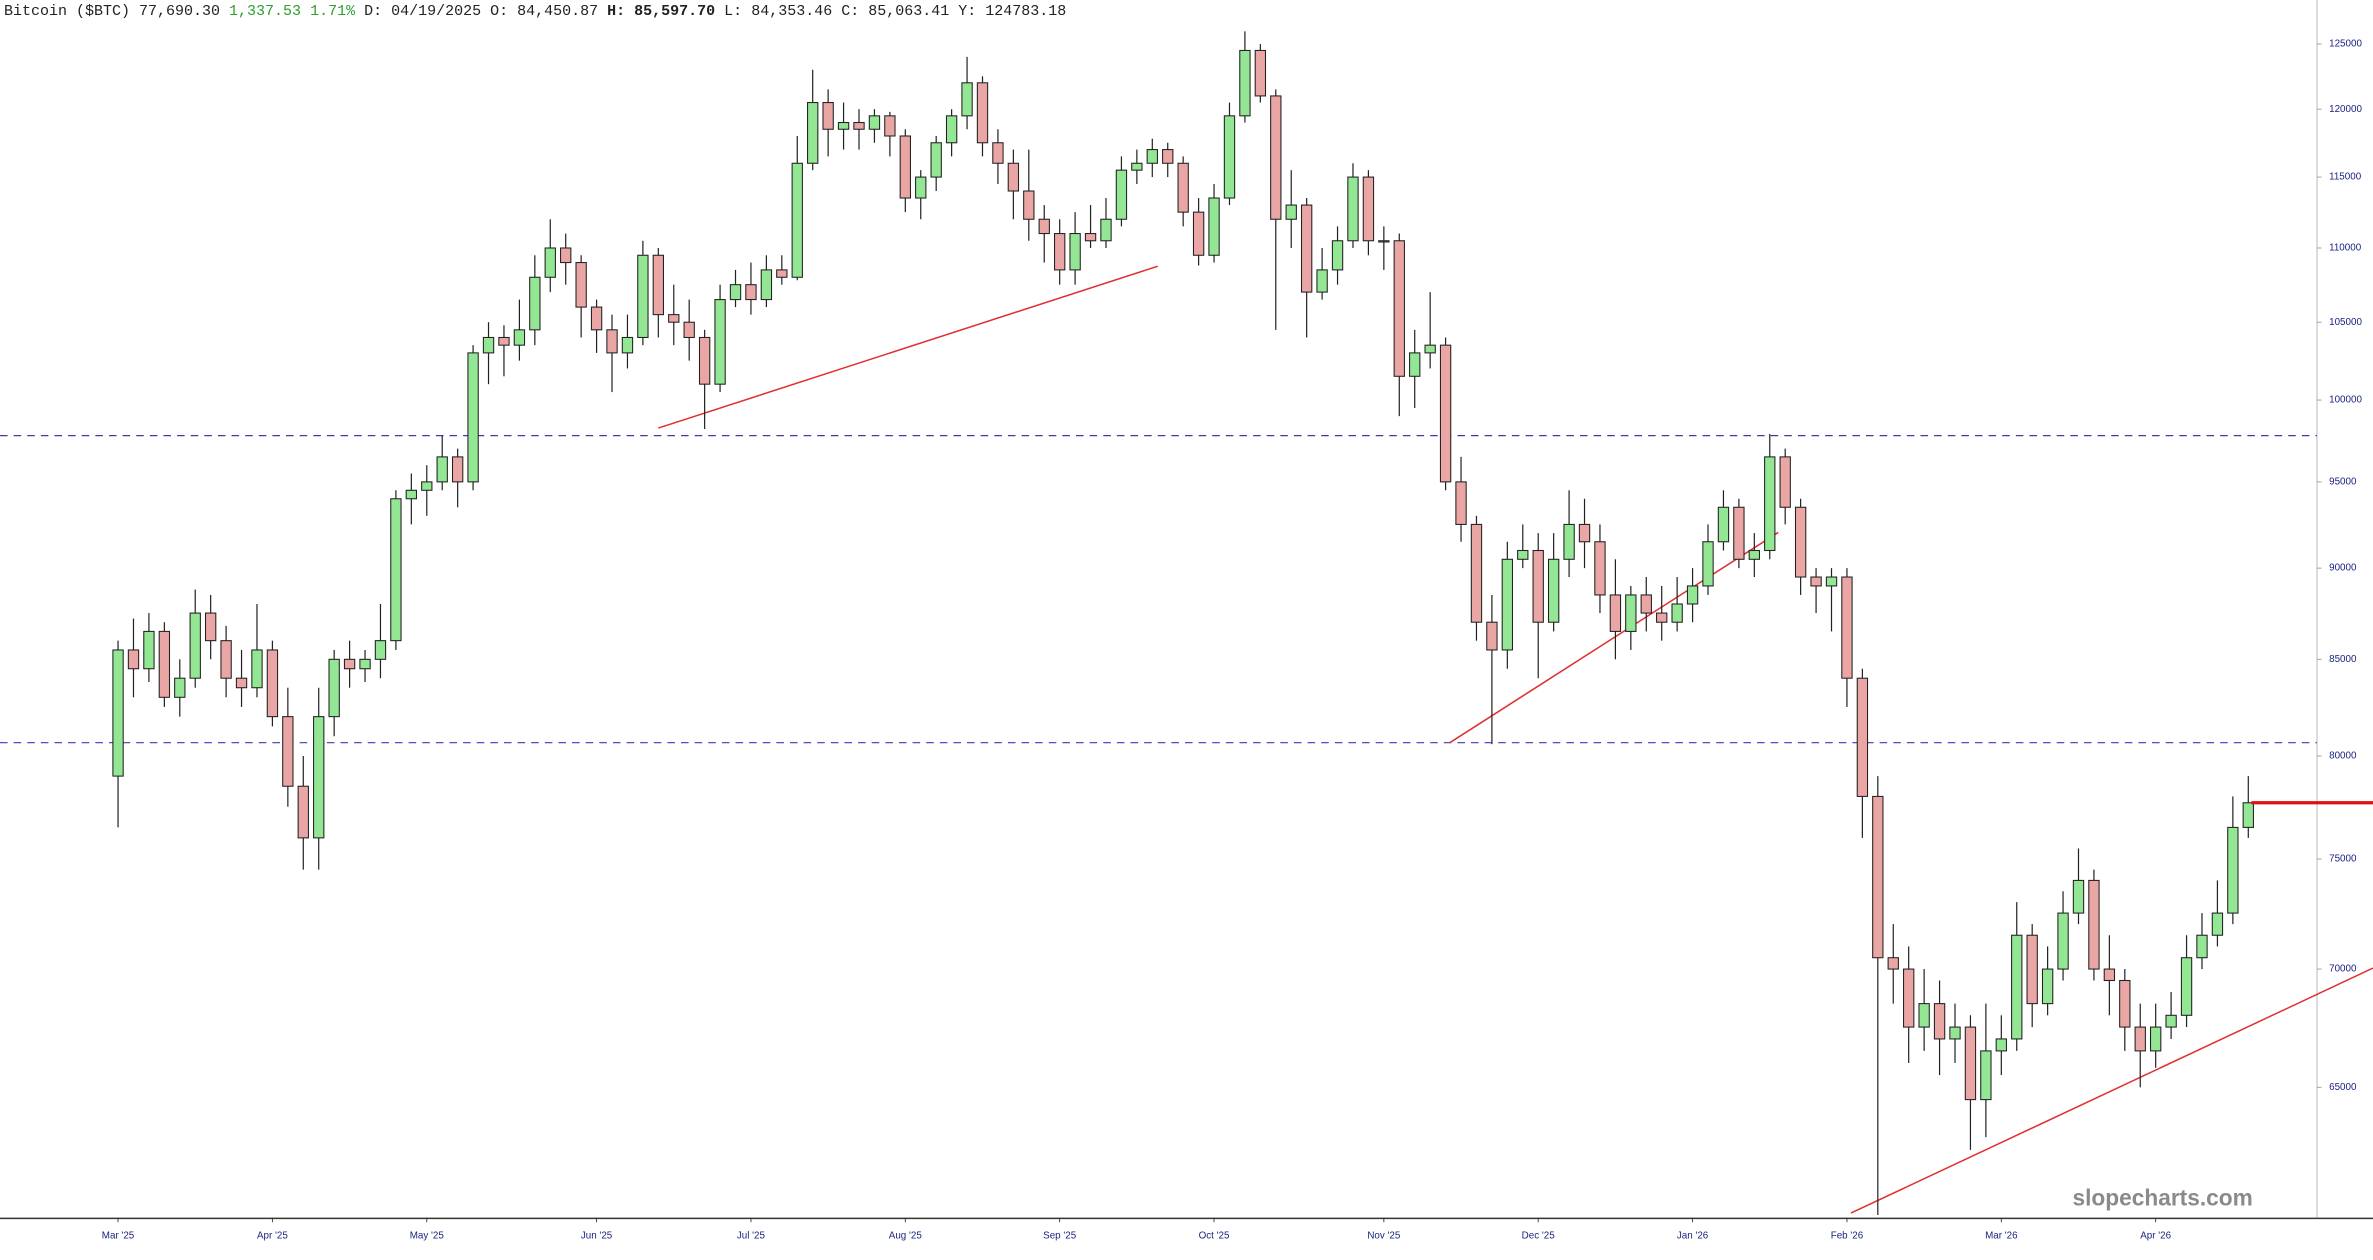 This screenshot has height=1260, width=2373. I want to click on info-label: O:, so click(499, 11).